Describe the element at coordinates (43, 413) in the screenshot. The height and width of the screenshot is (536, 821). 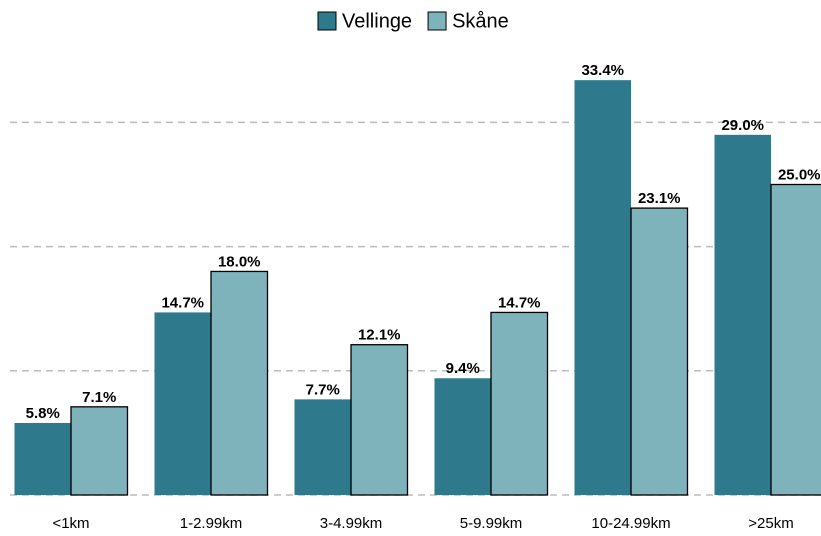
I see `value-label: 5.8%` at that location.